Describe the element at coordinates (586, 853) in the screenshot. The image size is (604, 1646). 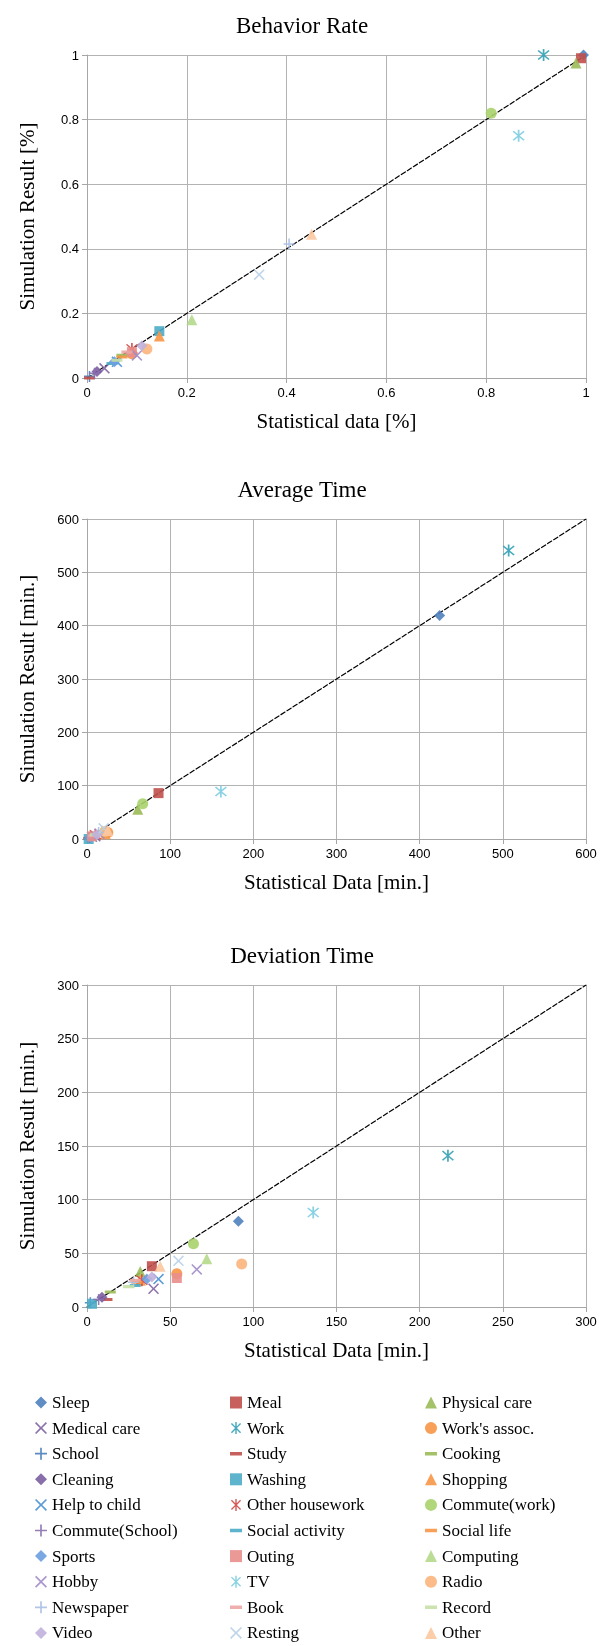
I see `x-tick-label: 600` at that location.